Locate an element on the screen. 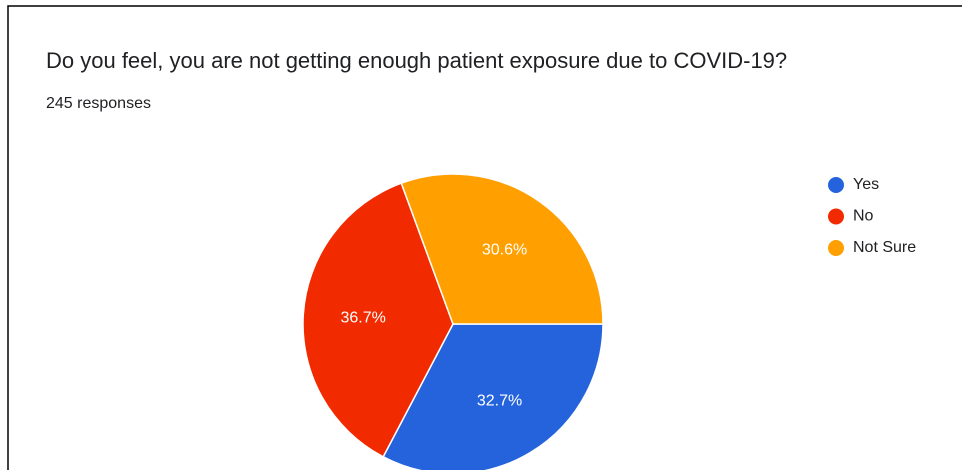 This screenshot has height=470, width=962. slice-label: 32.7% is located at coordinates (499, 400).